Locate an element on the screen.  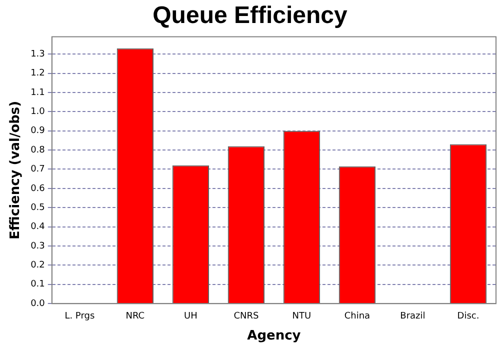
y-tick-label: 0.9 is located at coordinates (38, 131).